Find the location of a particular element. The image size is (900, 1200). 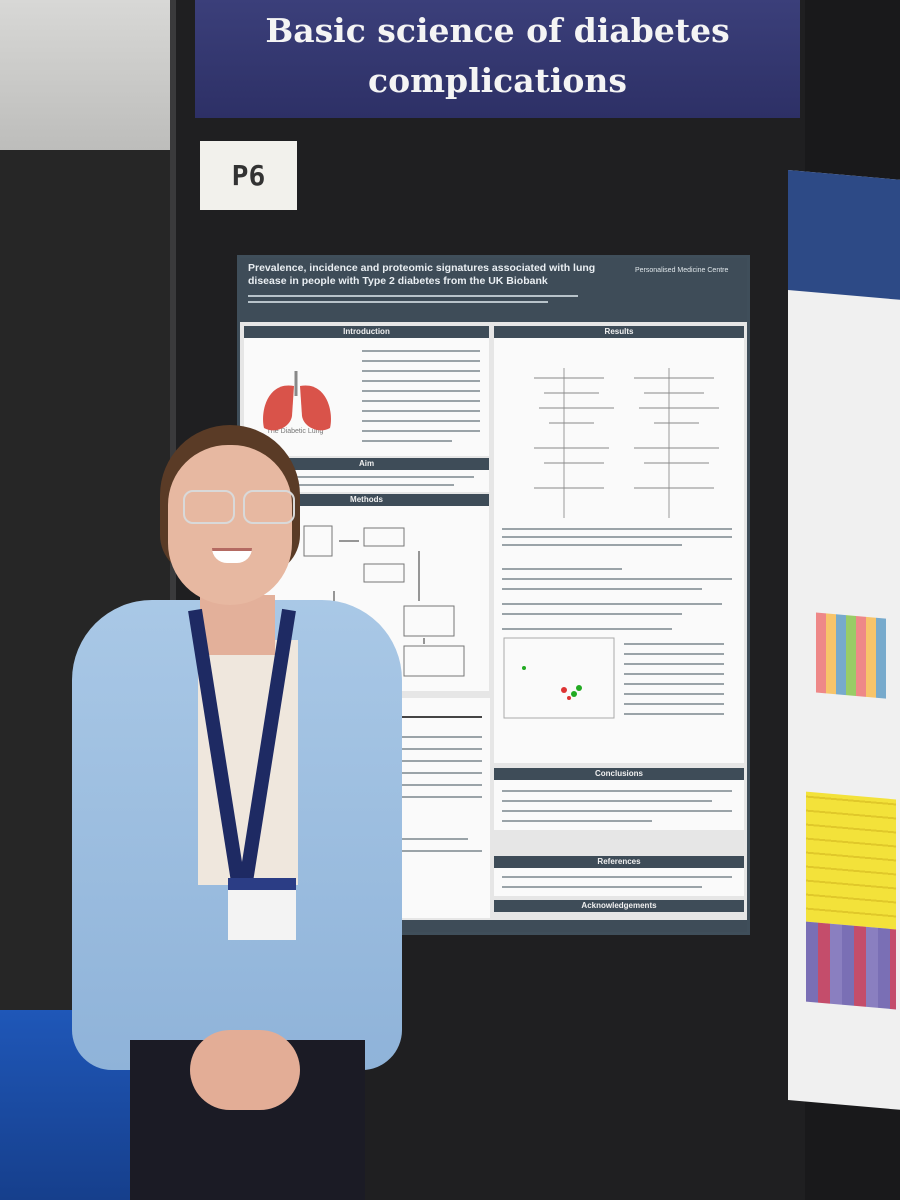

banner-title-line2: complications is located at coordinates (497, 80).